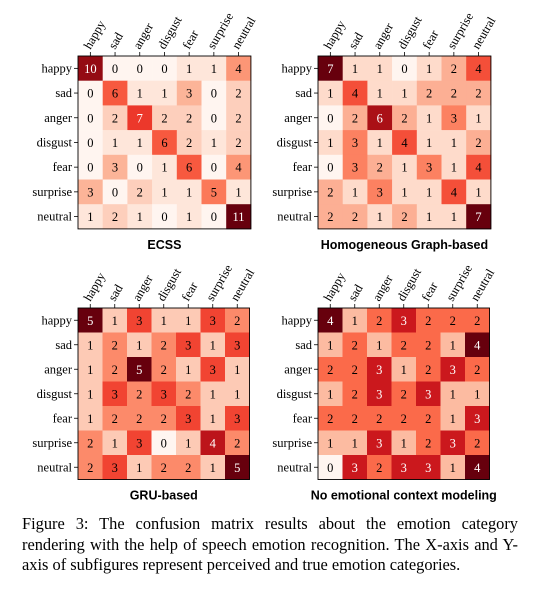 Image resolution: width=534 pixels, height=609 pixels. Describe the element at coordinates (294, 217) in the screenshot. I see `y-tick-label: neutral` at that location.